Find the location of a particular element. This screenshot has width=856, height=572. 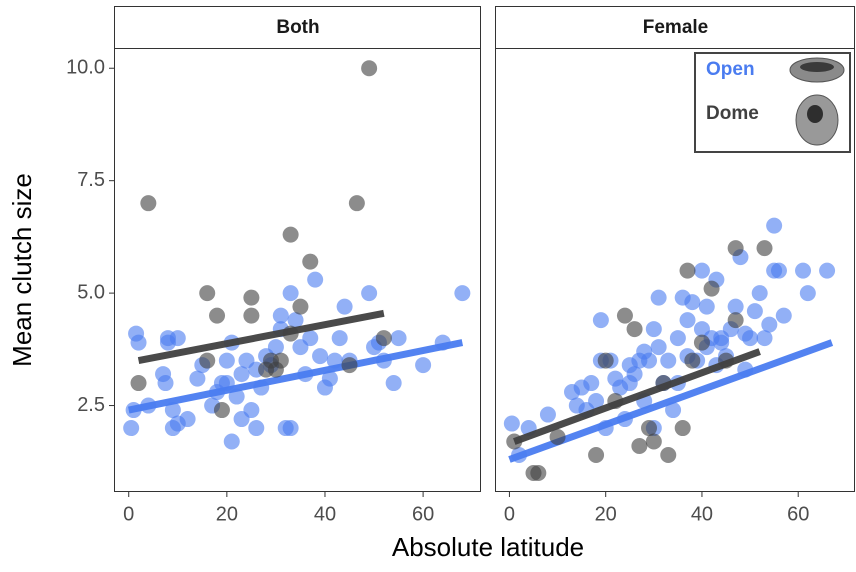

y-axis-title: Mean clutch size is located at coordinates (22, 270).